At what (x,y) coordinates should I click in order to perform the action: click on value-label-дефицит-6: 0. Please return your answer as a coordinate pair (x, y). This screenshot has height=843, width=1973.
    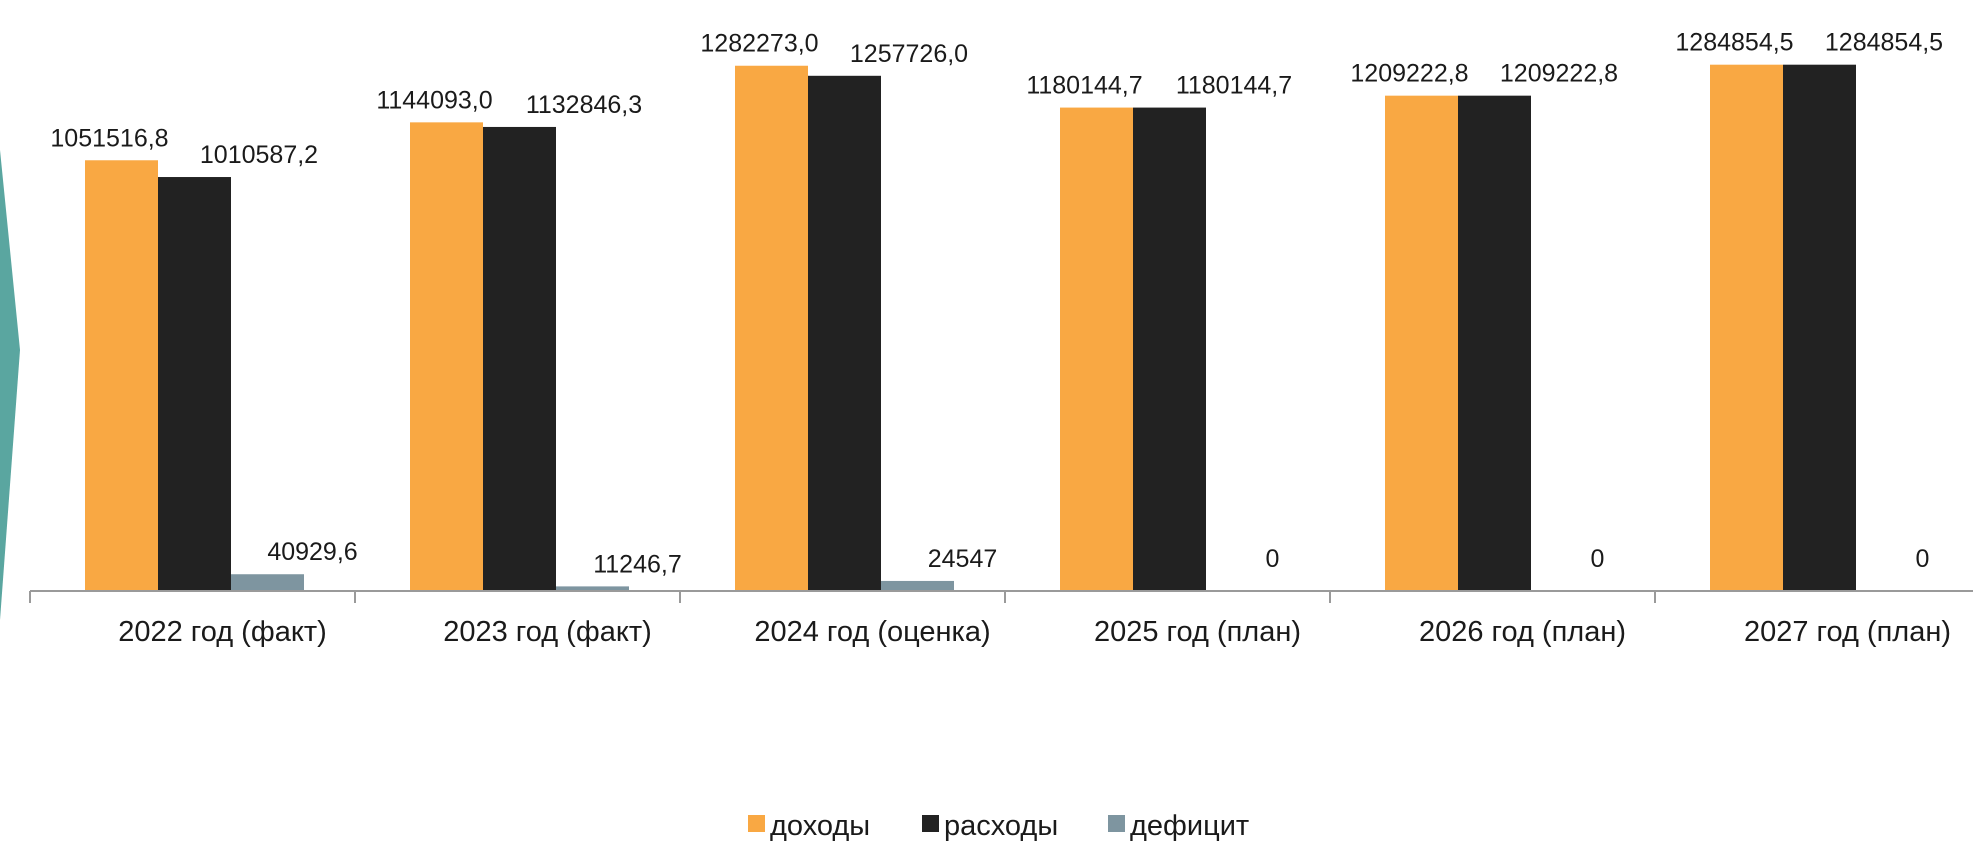
    Looking at the image, I should click on (1923, 559).